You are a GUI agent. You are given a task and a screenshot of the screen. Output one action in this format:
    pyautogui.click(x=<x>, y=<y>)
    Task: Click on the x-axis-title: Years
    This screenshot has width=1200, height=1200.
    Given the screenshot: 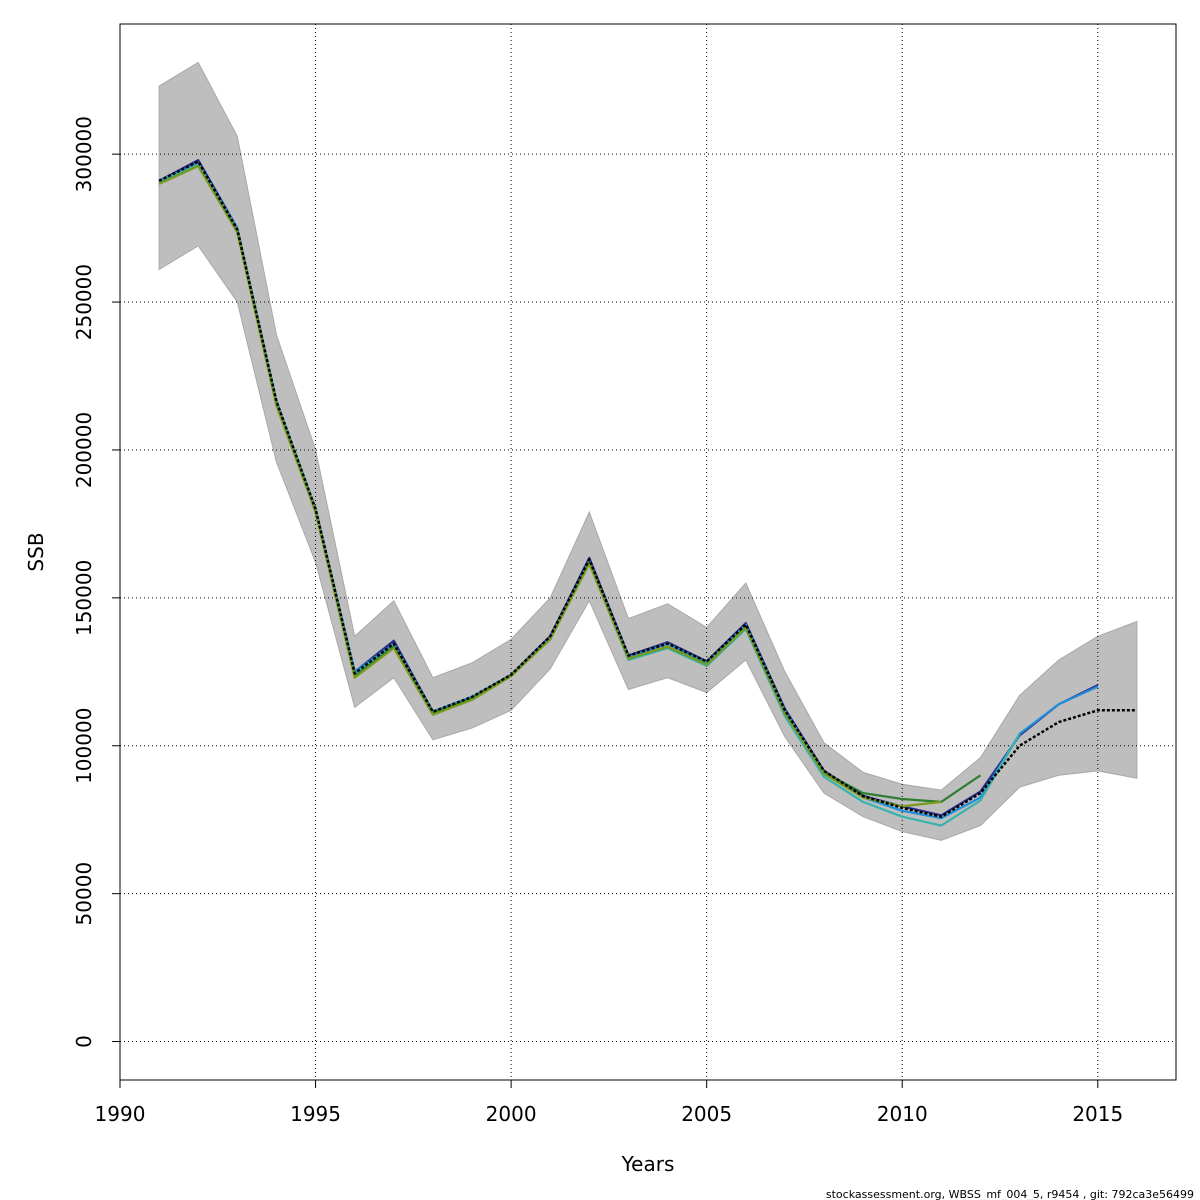 What is the action you would take?
    pyautogui.click(x=648, y=1164)
    